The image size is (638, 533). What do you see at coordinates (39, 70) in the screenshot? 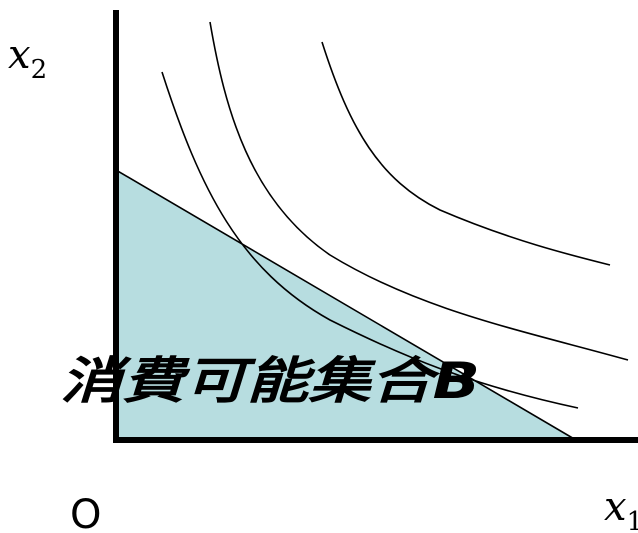
I see `y-axis-sub: 2` at bounding box center [39, 70].